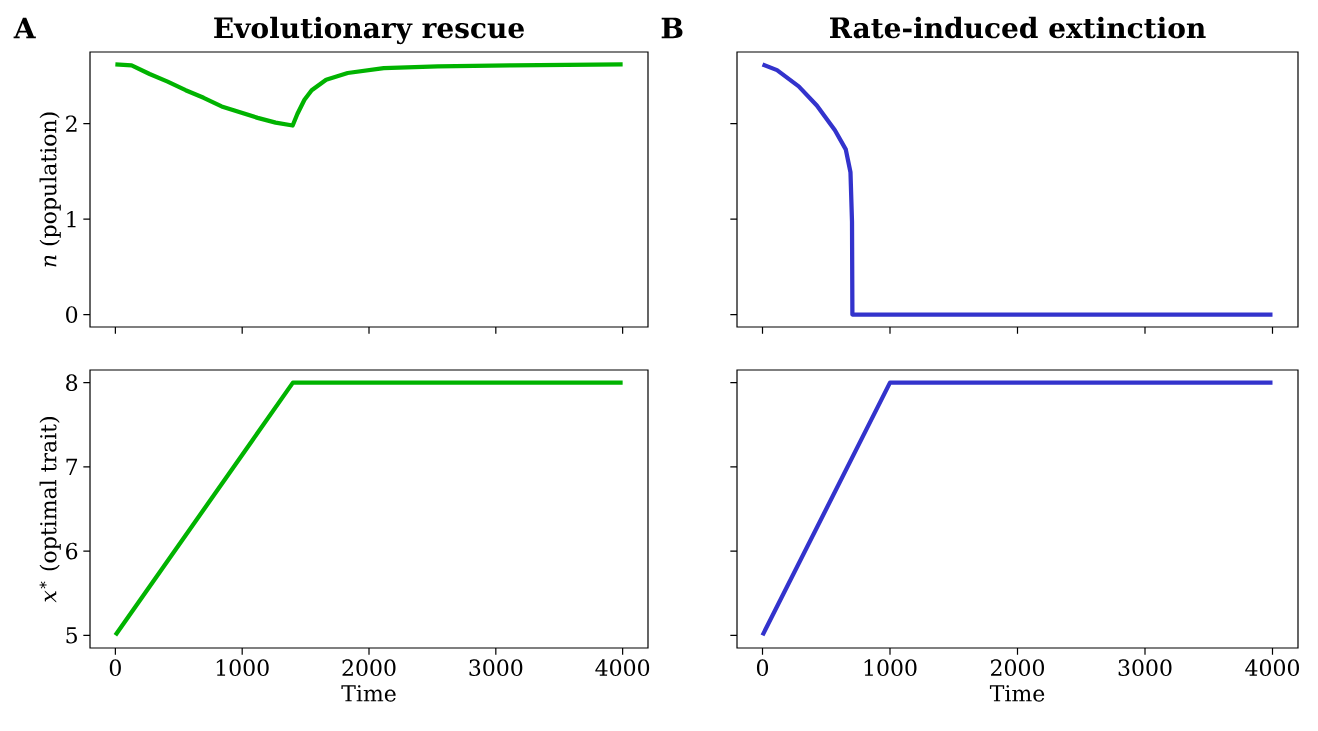 Image resolution: width=1318 pixels, height=731 pixels. What do you see at coordinates (50, 510) in the screenshot?
I see `y-axis-title: x$^{∗}$ (optimal trait)` at bounding box center [50, 510].